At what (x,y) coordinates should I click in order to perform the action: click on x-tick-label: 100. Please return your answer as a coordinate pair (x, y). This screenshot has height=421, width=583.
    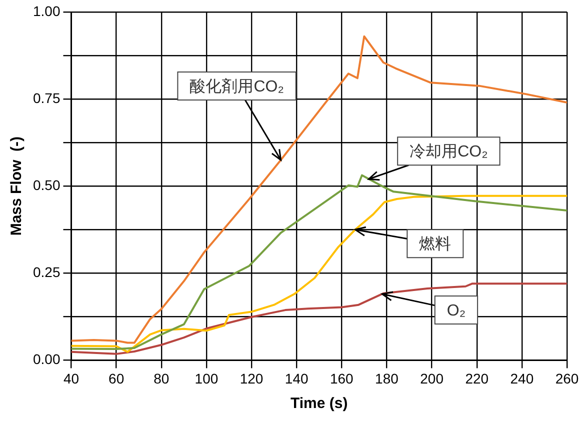
    Looking at the image, I should click on (206, 378).